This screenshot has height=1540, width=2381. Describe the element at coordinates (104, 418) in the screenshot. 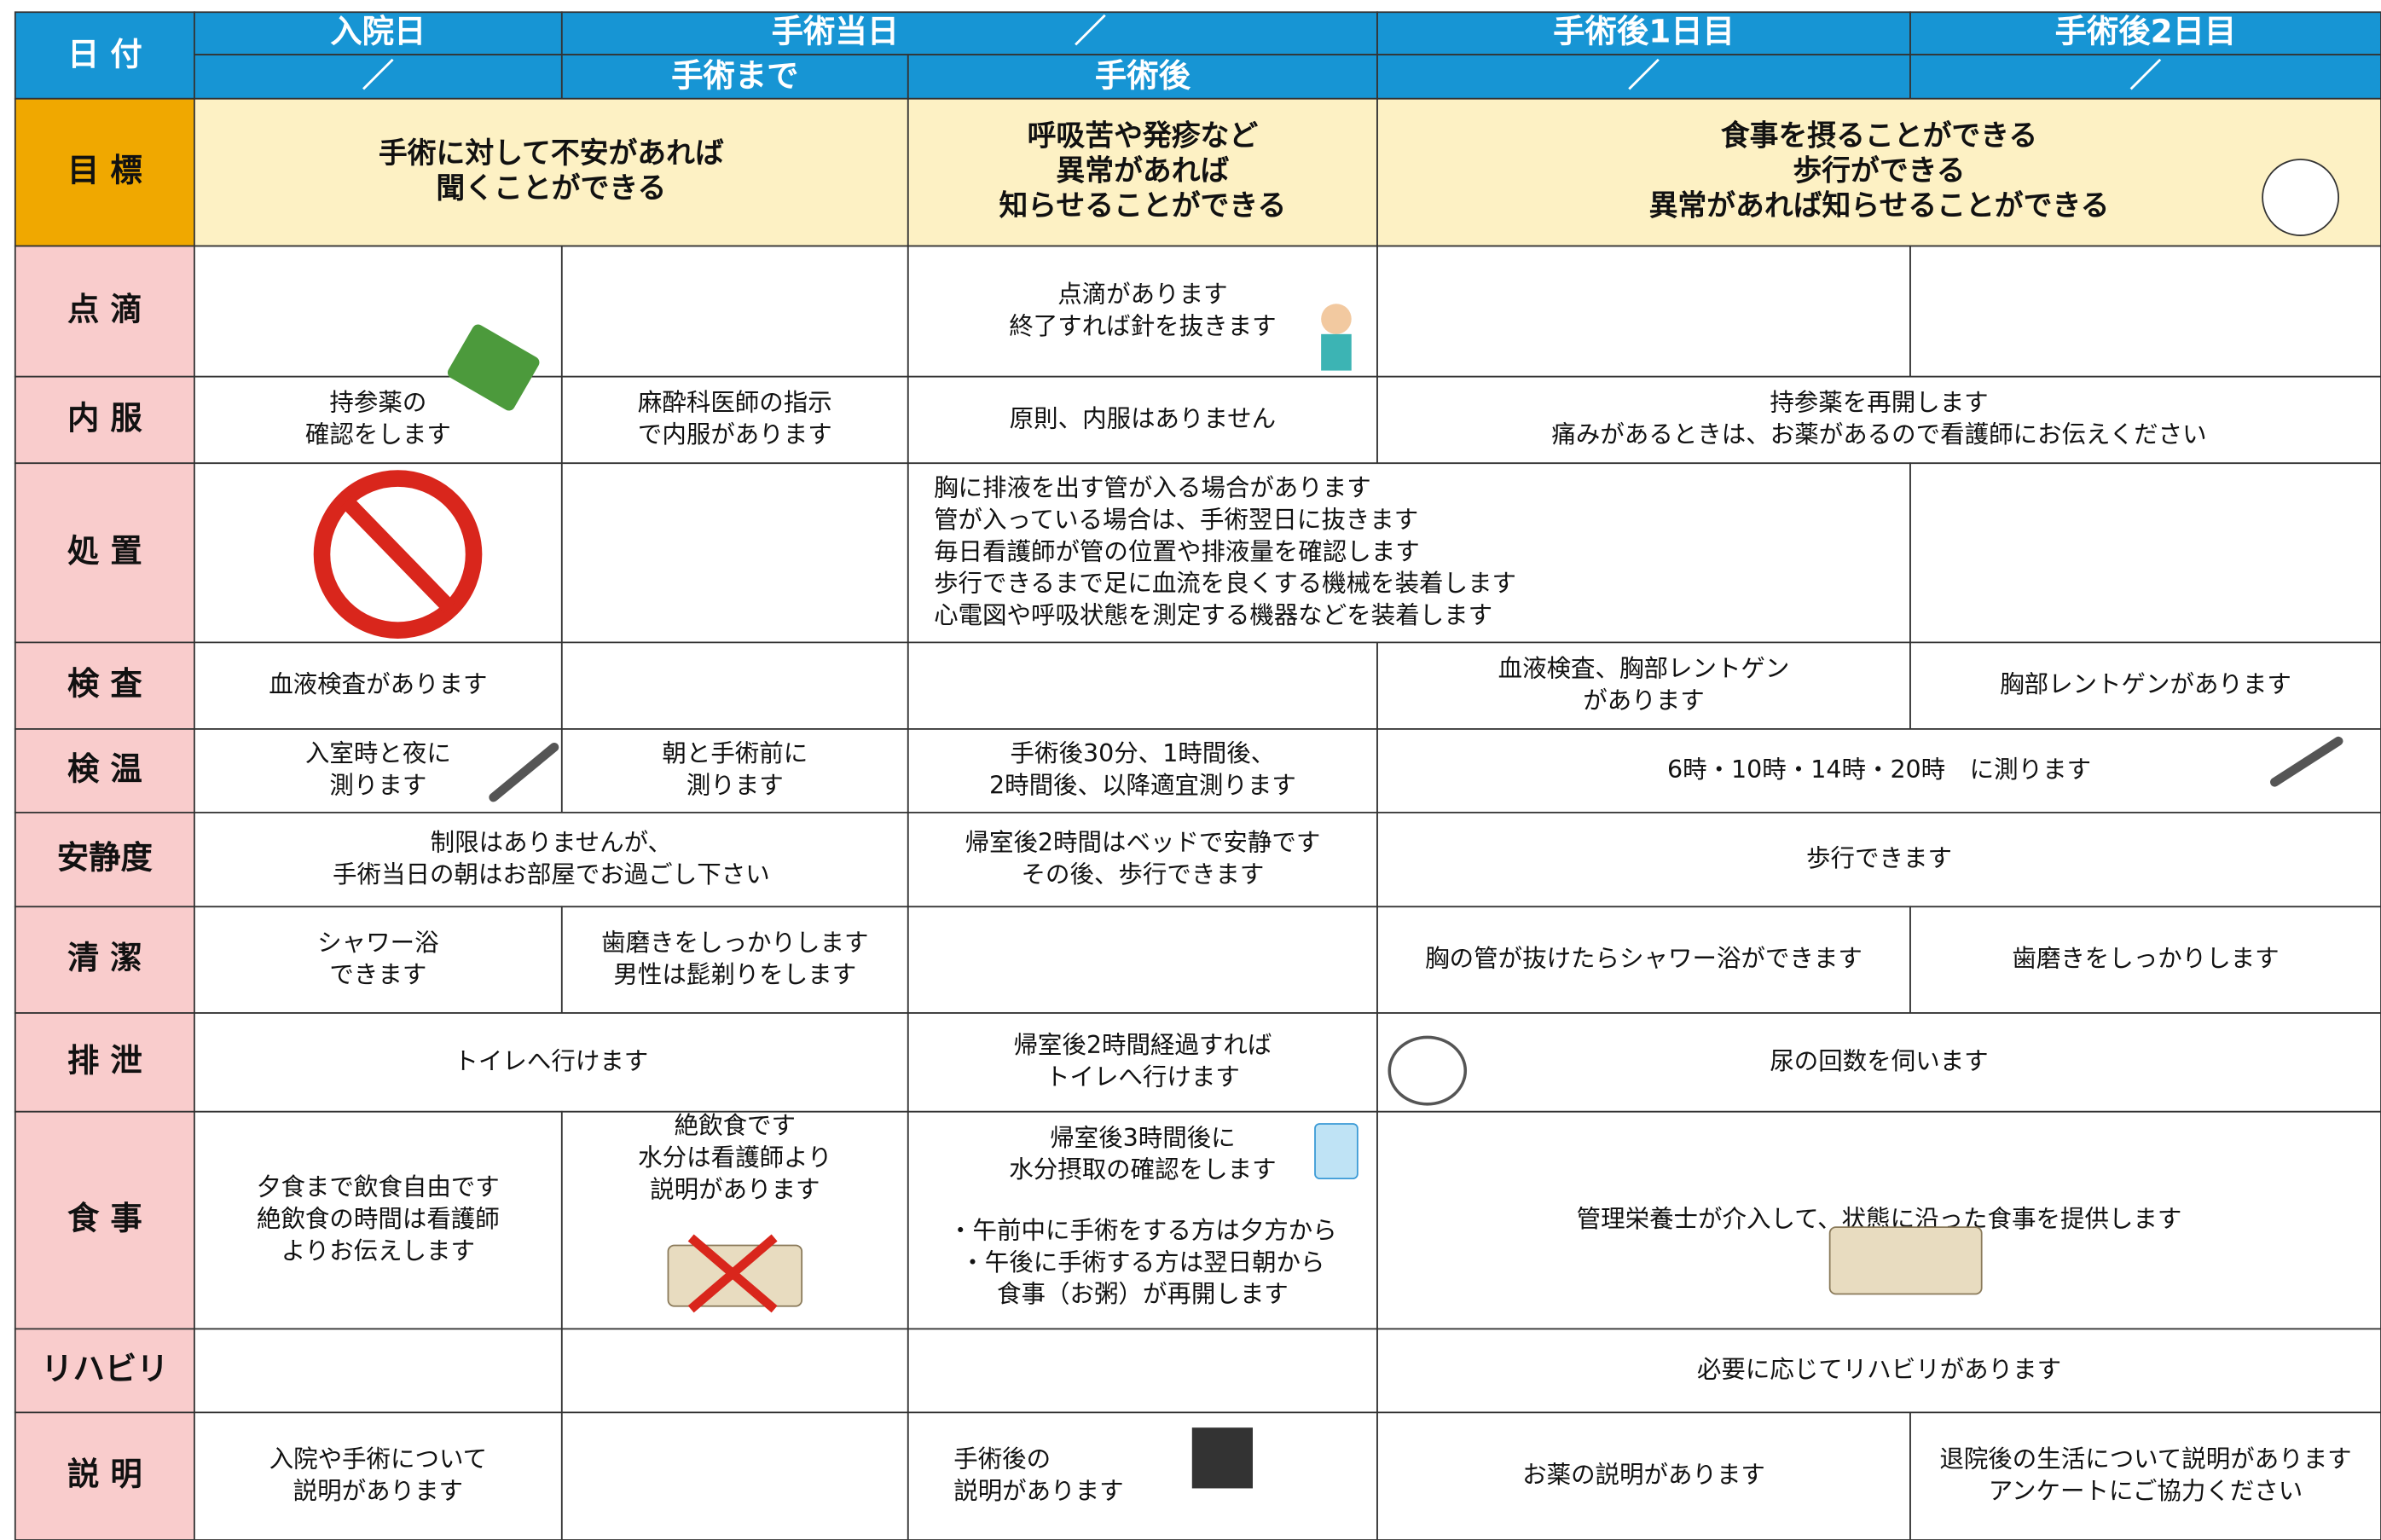

I see `row-label: 内 服` at that location.